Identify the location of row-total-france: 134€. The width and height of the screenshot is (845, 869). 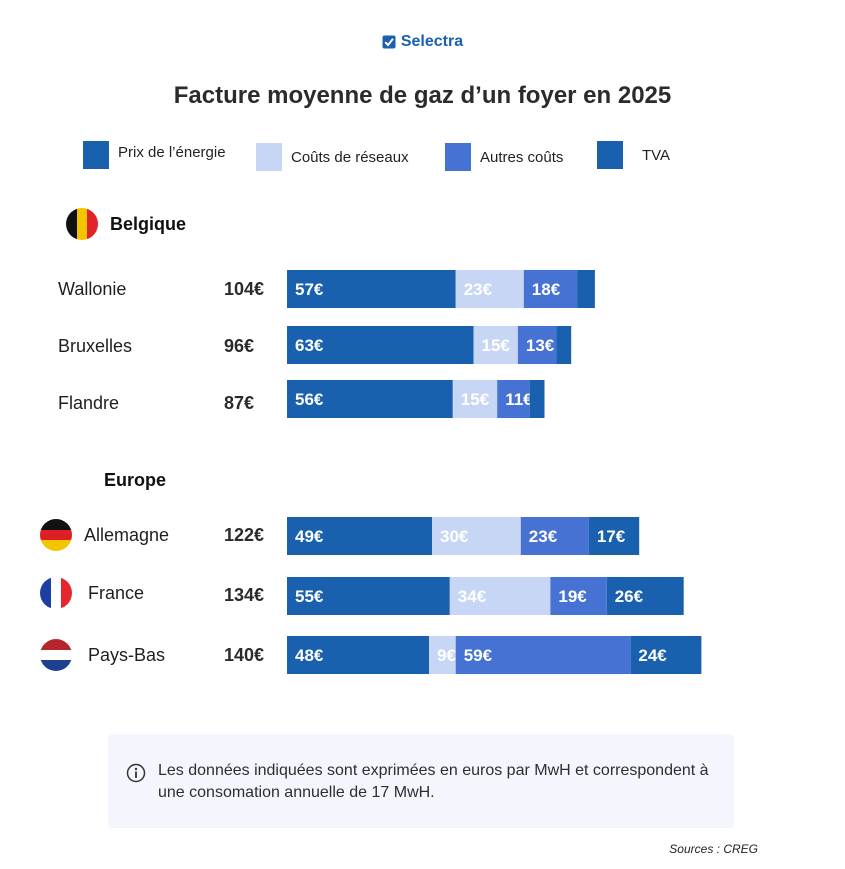
(244, 595).